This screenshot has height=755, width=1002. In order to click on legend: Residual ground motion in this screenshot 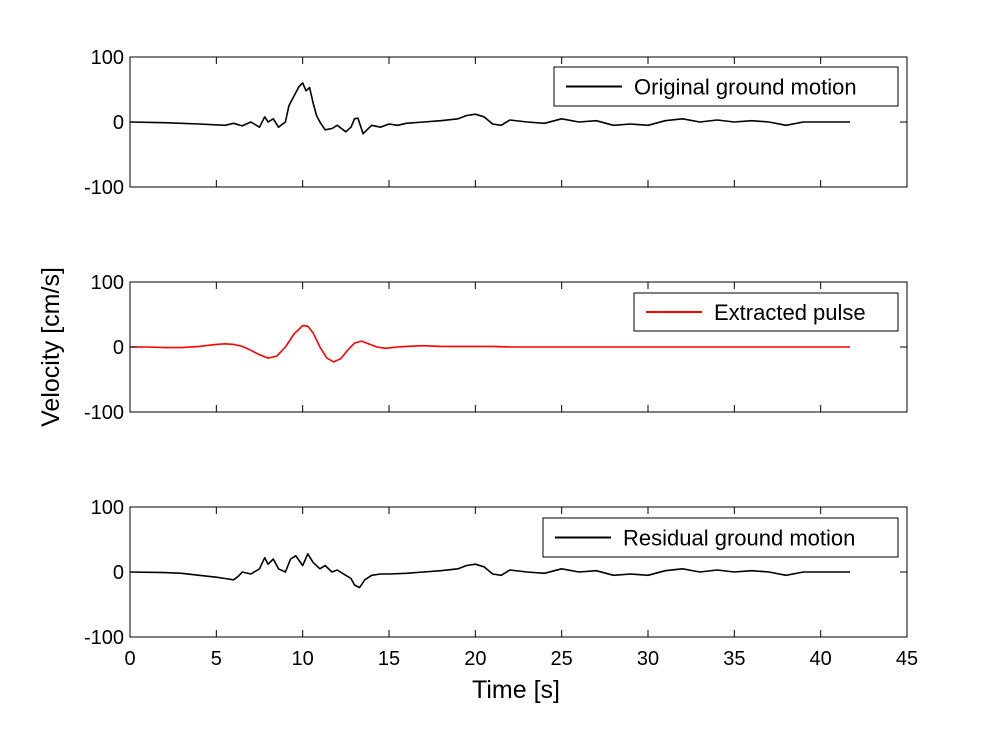, I will do `click(720, 537)`.